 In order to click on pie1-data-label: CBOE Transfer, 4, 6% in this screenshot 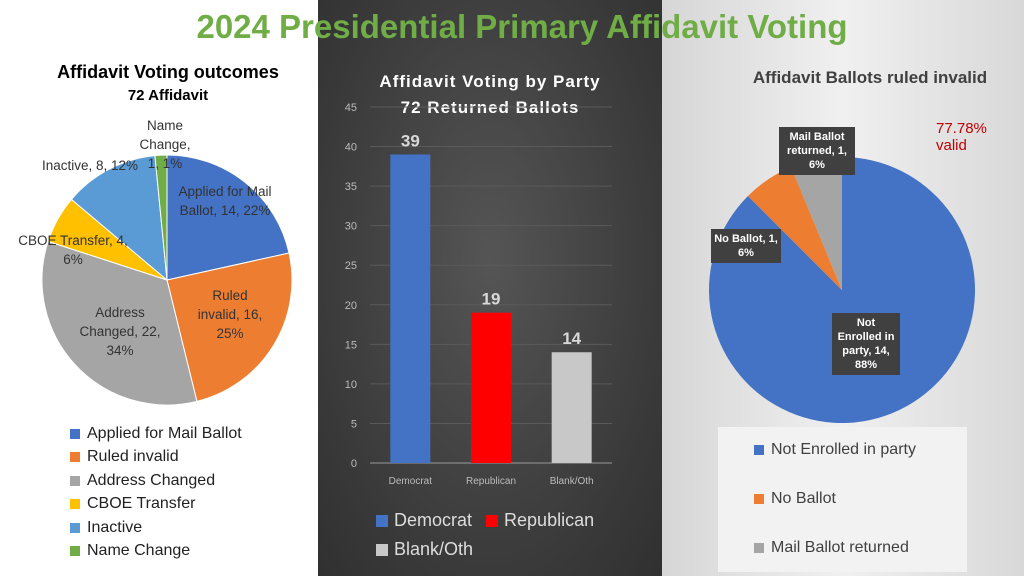, I will do `click(73, 250)`.